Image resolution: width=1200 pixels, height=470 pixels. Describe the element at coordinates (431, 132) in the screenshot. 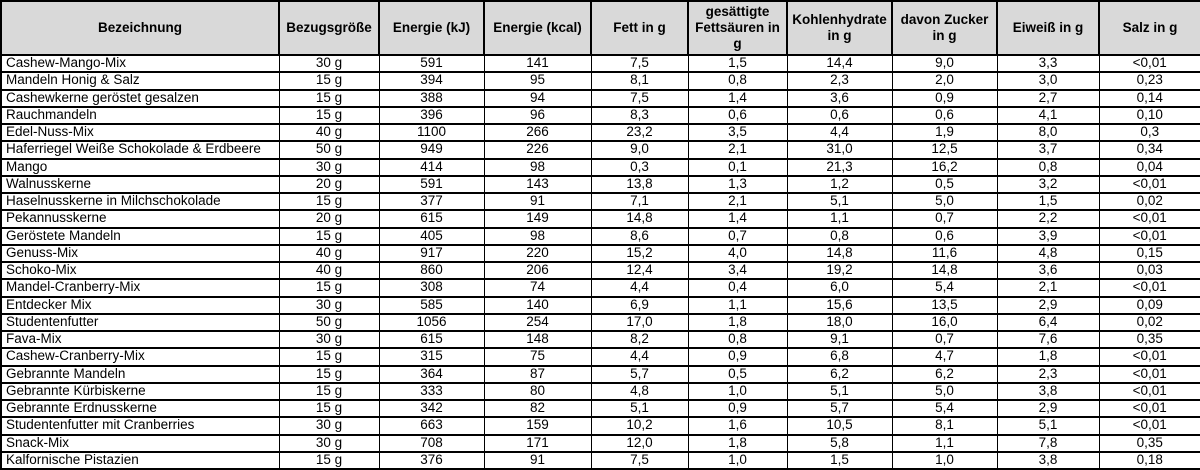

I see `table-cell-energie_kj: 1100` at that location.